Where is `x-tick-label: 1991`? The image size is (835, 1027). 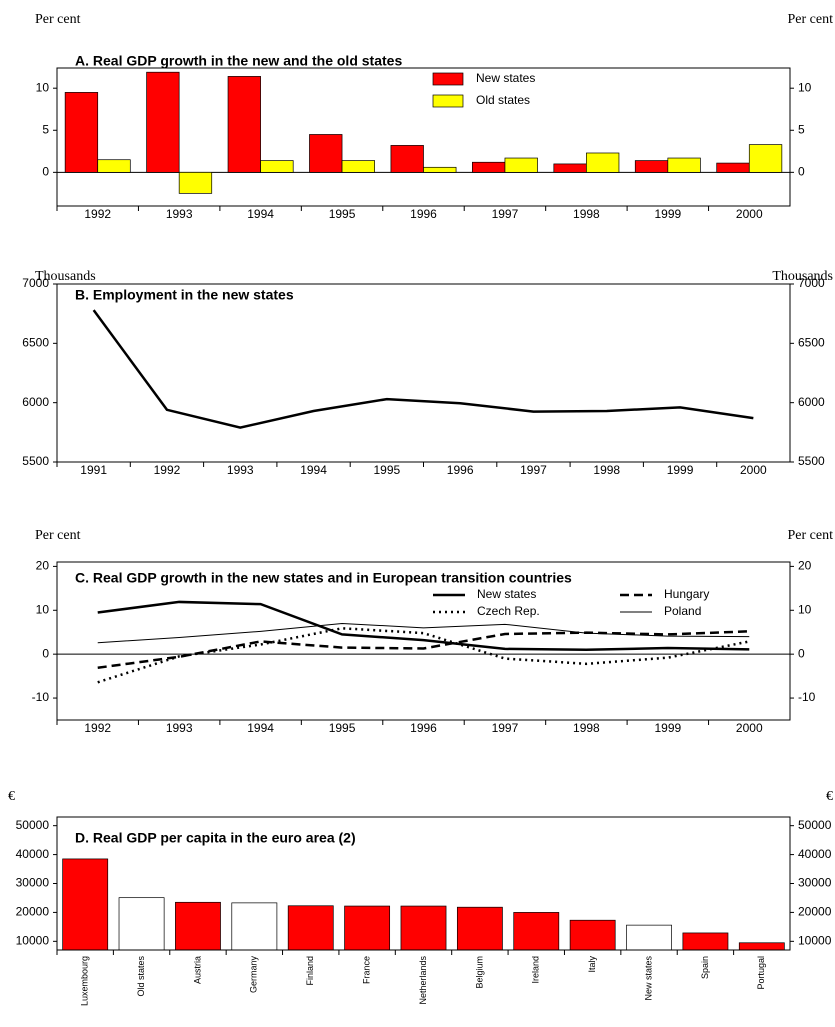 x-tick-label: 1991 is located at coordinates (93, 470).